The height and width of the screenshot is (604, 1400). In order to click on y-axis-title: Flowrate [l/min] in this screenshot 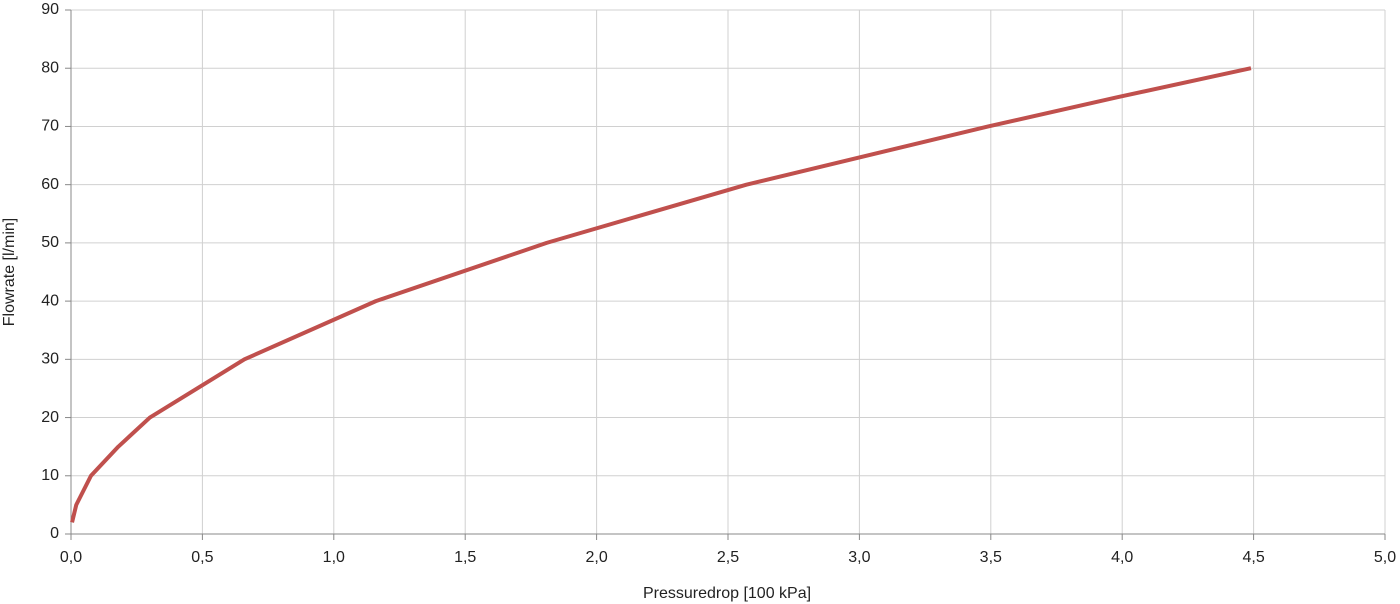, I will do `click(9, 272)`.